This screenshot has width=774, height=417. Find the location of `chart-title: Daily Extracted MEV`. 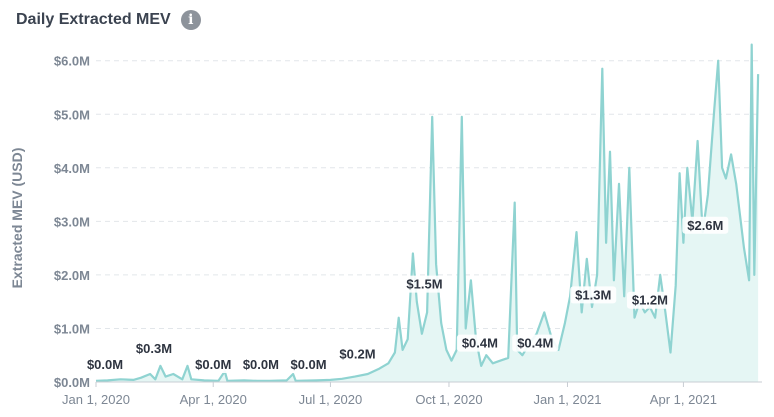

chart-title: Daily Extracted MEV is located at coordinates (93, 19).